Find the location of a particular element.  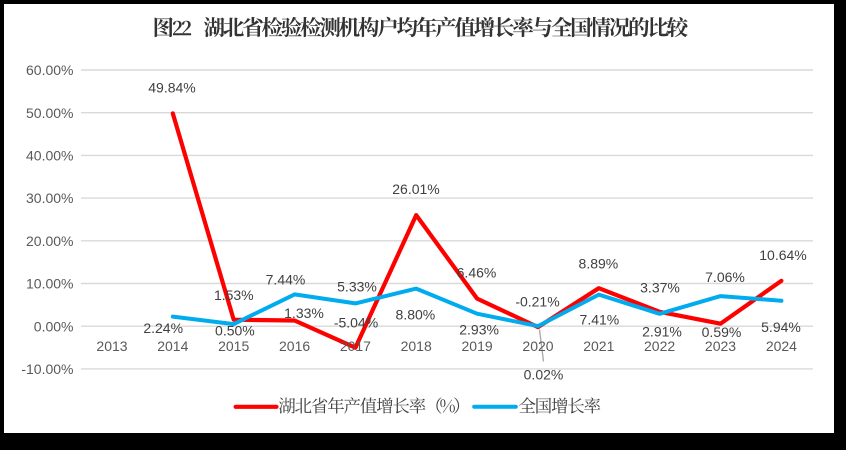

svg-text: 30.00% is located at coordinates (49, 198).